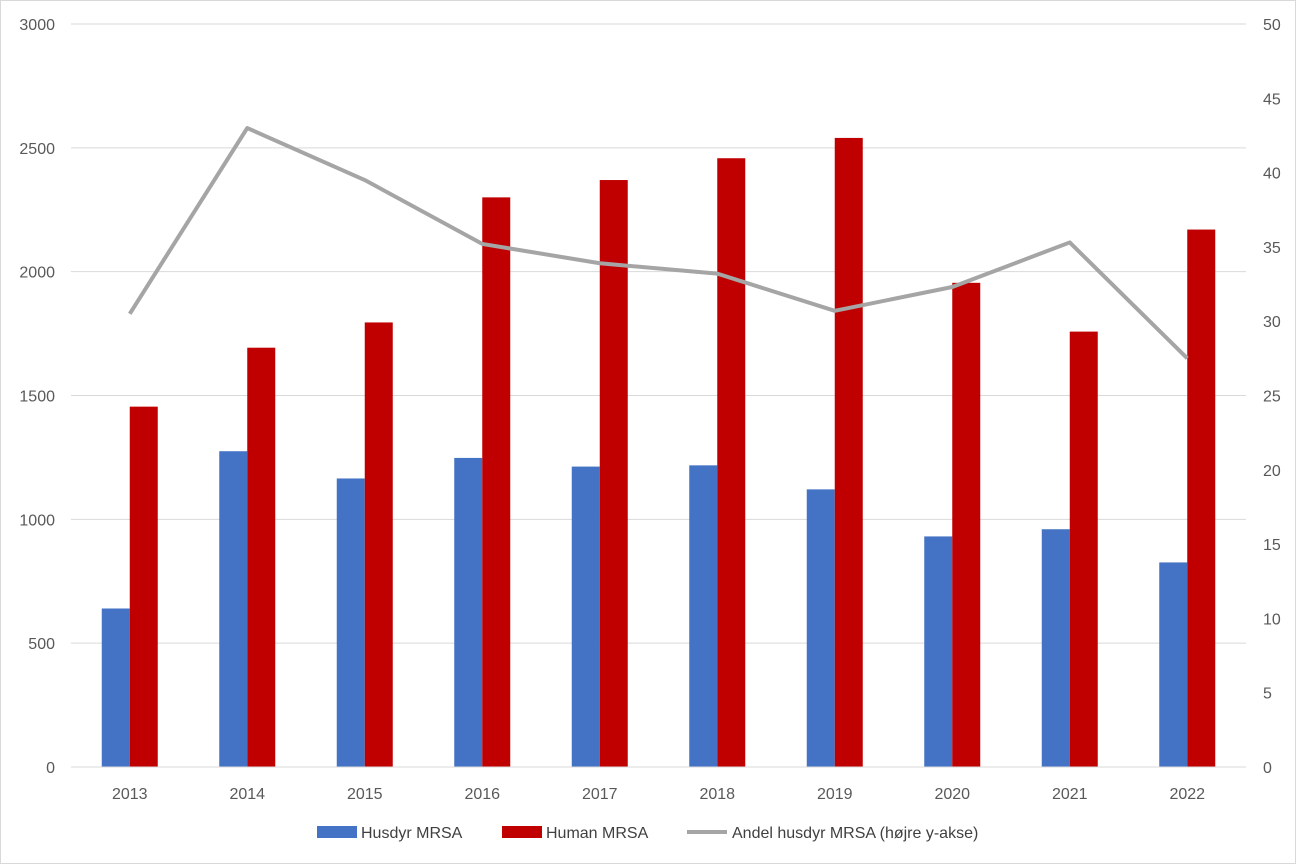 The height and width of the screenshot is (868, 1296). What do you see at coordinates (1272, 545) in the screenshot?
I see `right-y-tick-label: 15` at bounding box center [1272, 545].